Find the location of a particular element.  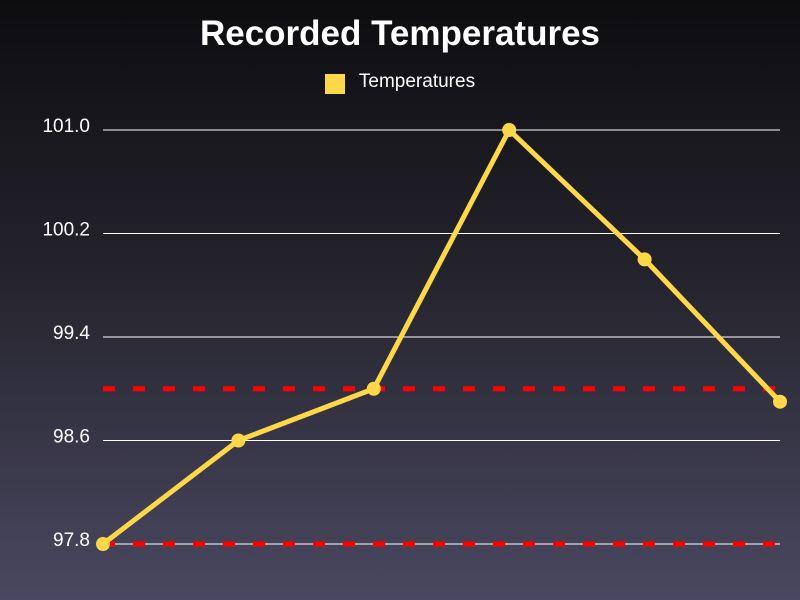

legend: Temperatures is located at coordinates (400, 82).